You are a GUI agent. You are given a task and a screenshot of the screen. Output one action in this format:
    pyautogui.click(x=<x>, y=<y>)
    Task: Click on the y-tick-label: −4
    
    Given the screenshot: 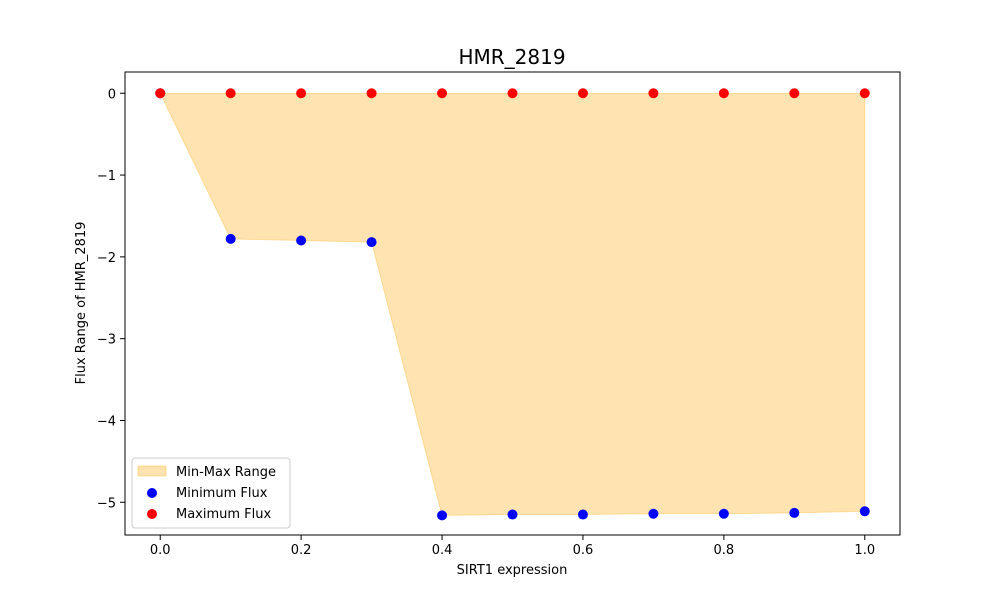 What is the action you would take?
    pyautogui.click(x=106, y=421)
    